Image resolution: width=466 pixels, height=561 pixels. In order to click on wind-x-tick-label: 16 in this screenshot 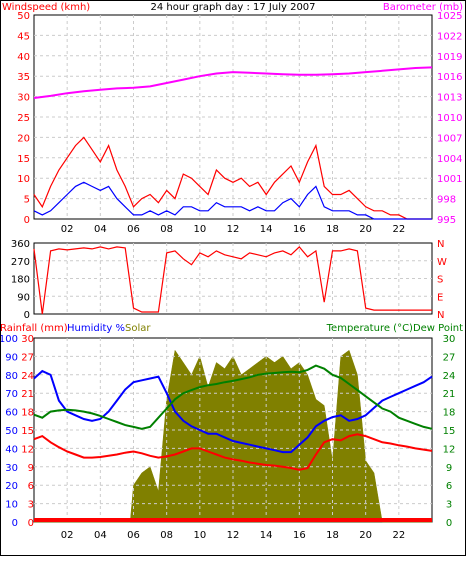, I will do `click(299, 229)`.